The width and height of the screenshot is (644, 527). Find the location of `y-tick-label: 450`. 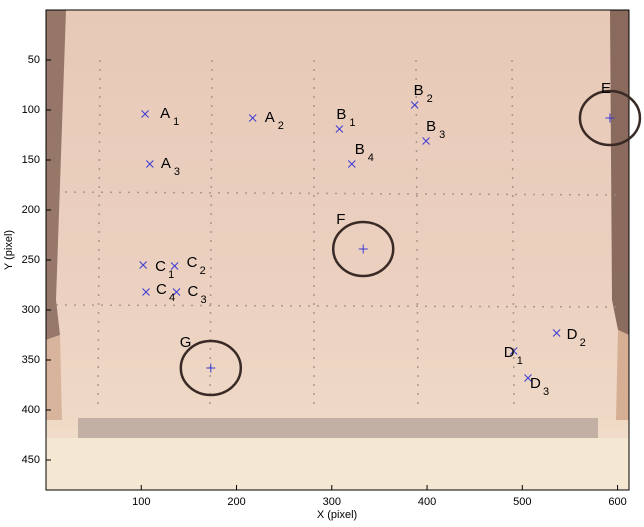

y-tick-label: 450 is located at coordinates (31, 460).